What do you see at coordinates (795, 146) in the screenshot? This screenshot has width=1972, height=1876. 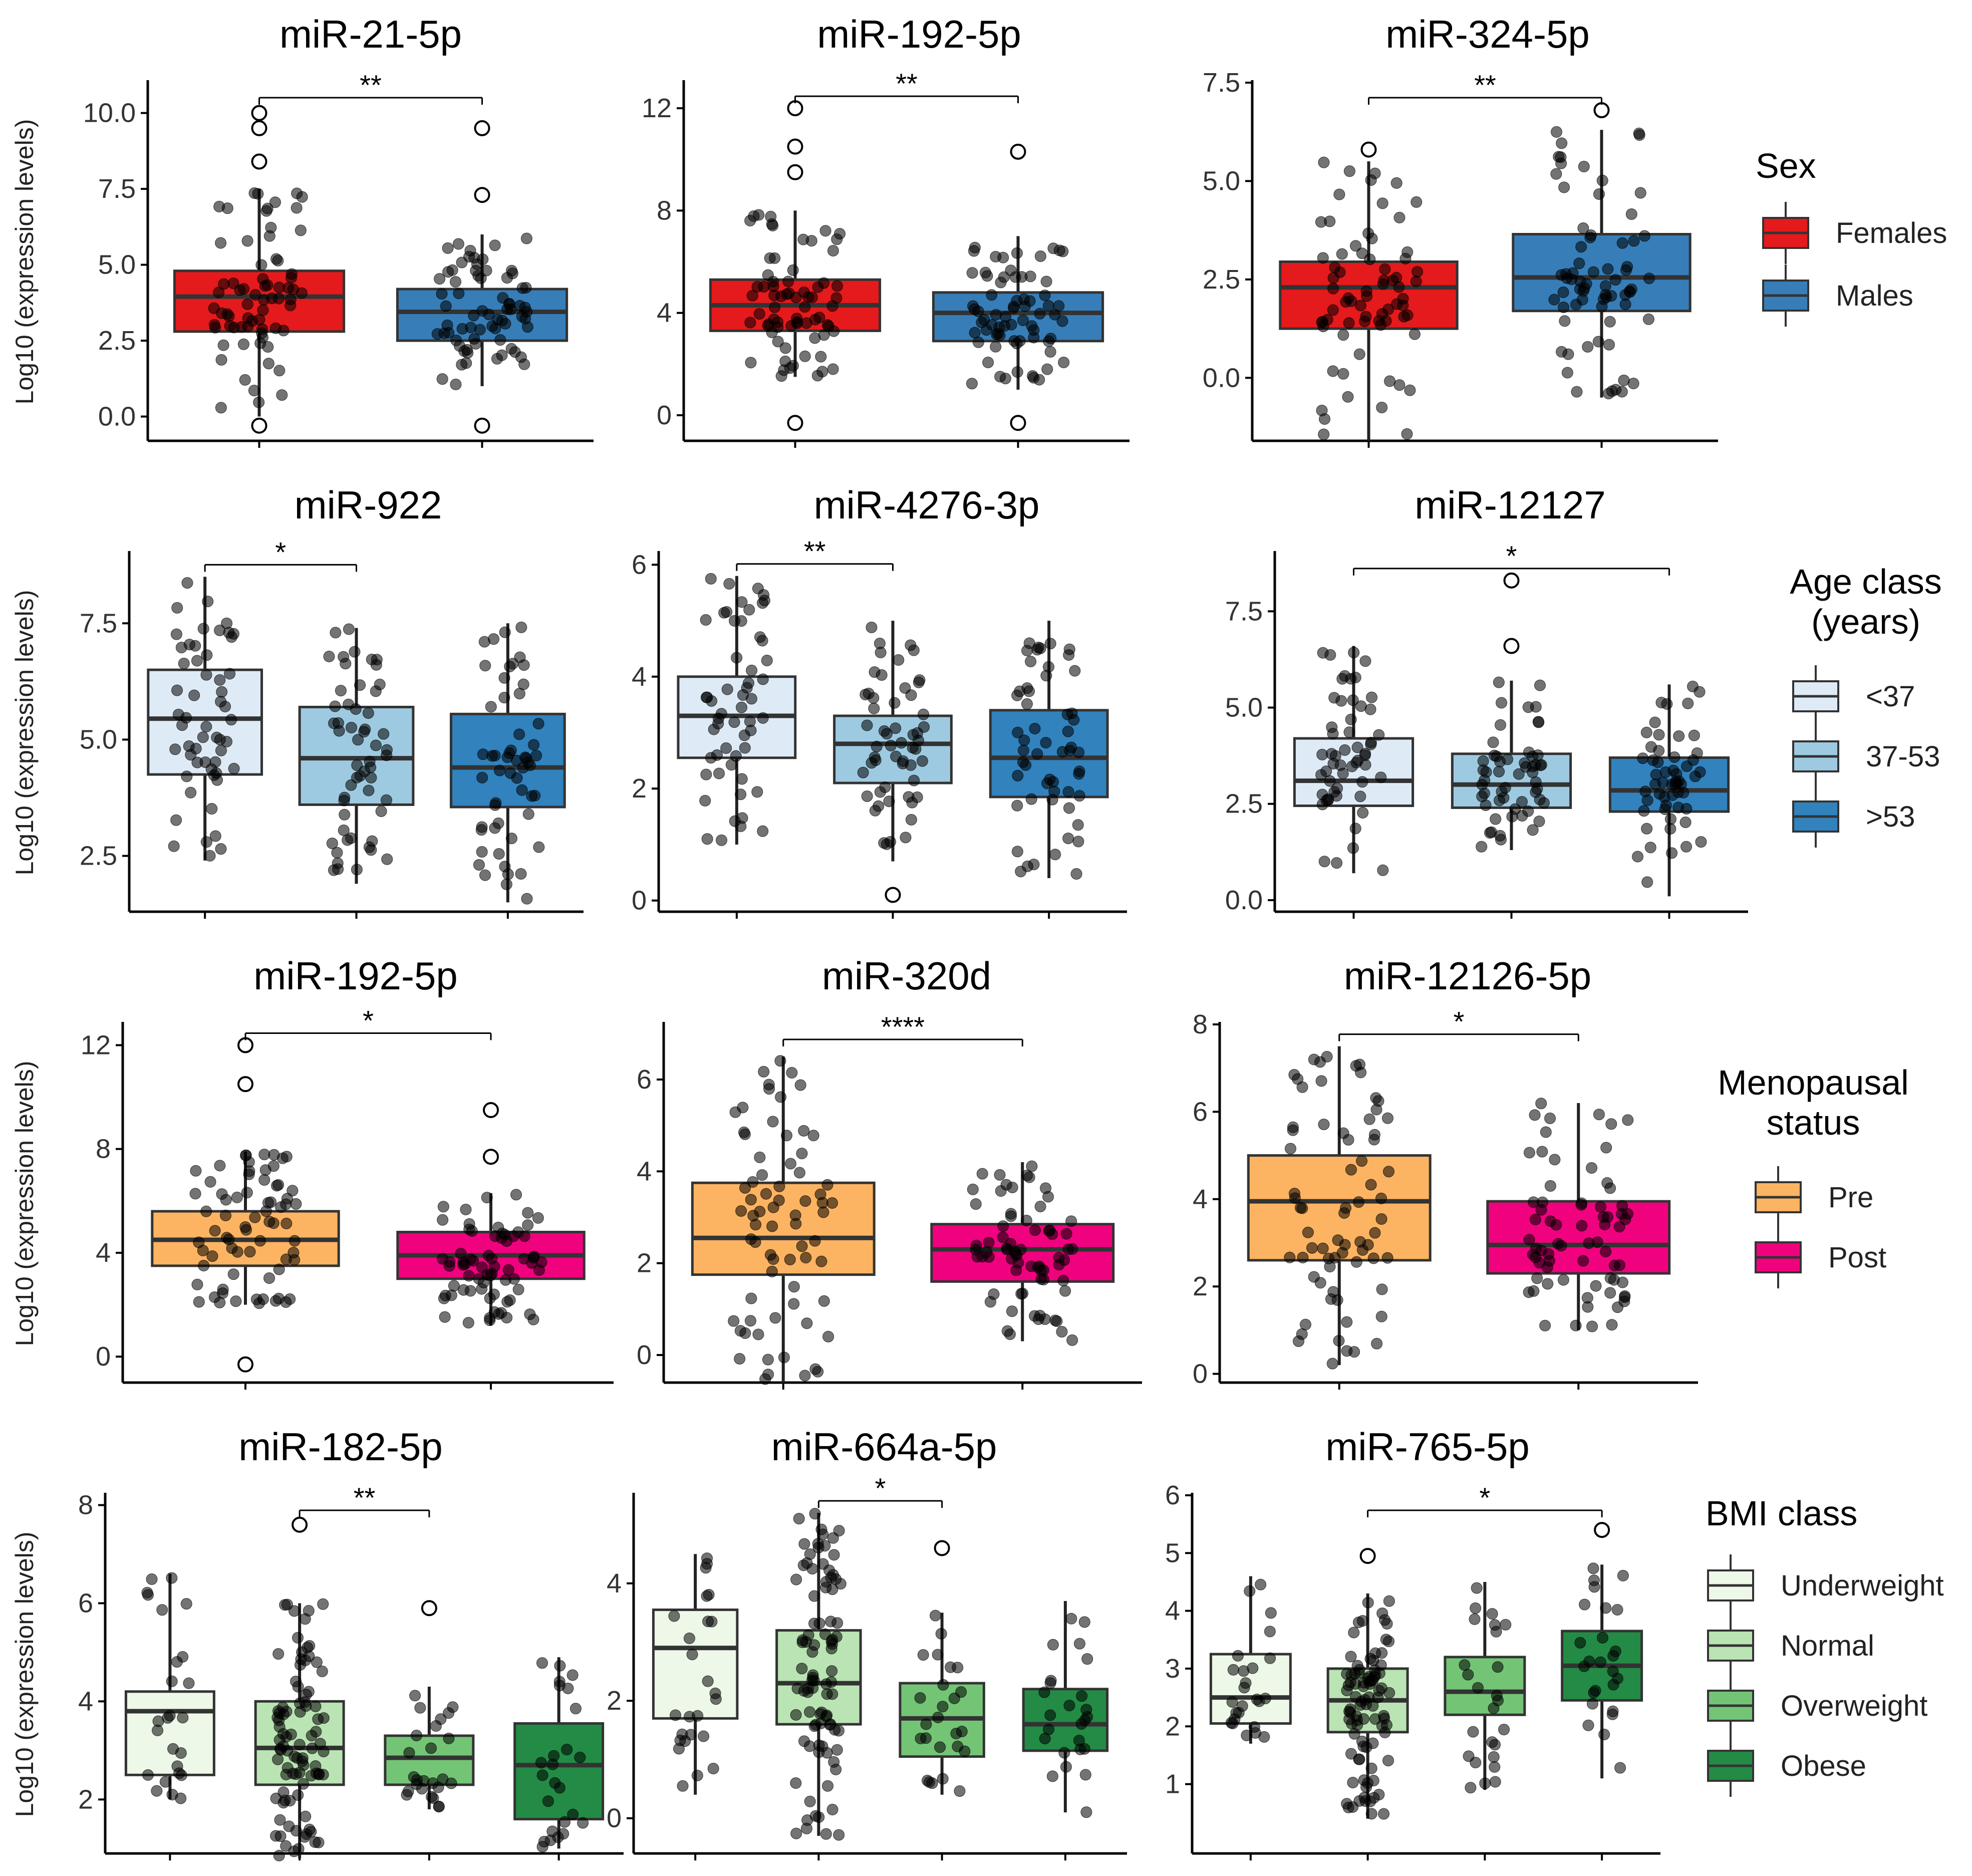 I see `outlier-point` at bounding box center [795, 146].